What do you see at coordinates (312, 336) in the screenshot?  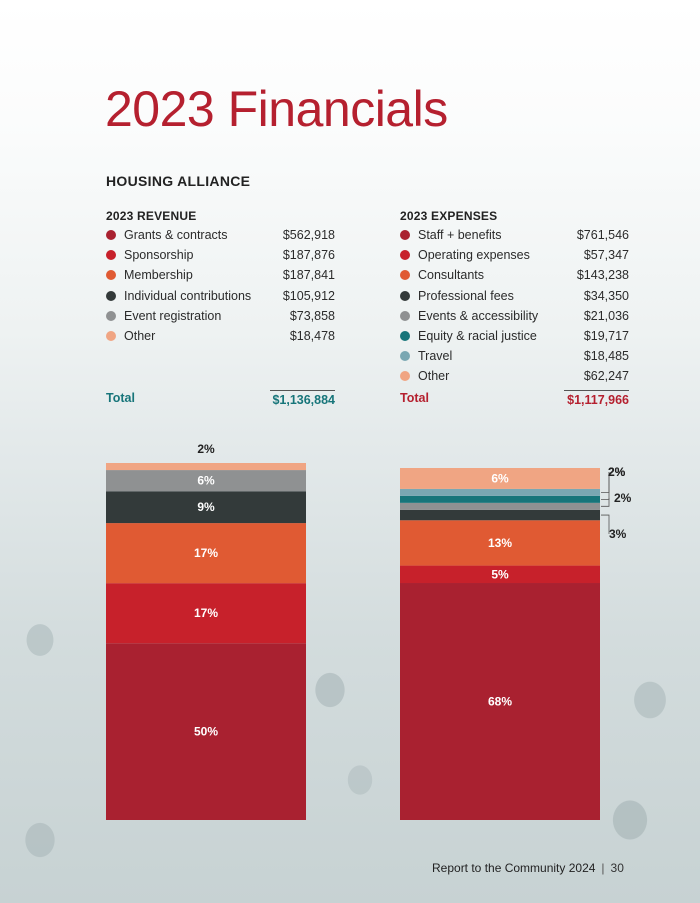 I see `revenue-row-amount: $18,478` at bounding box center [312, 336].